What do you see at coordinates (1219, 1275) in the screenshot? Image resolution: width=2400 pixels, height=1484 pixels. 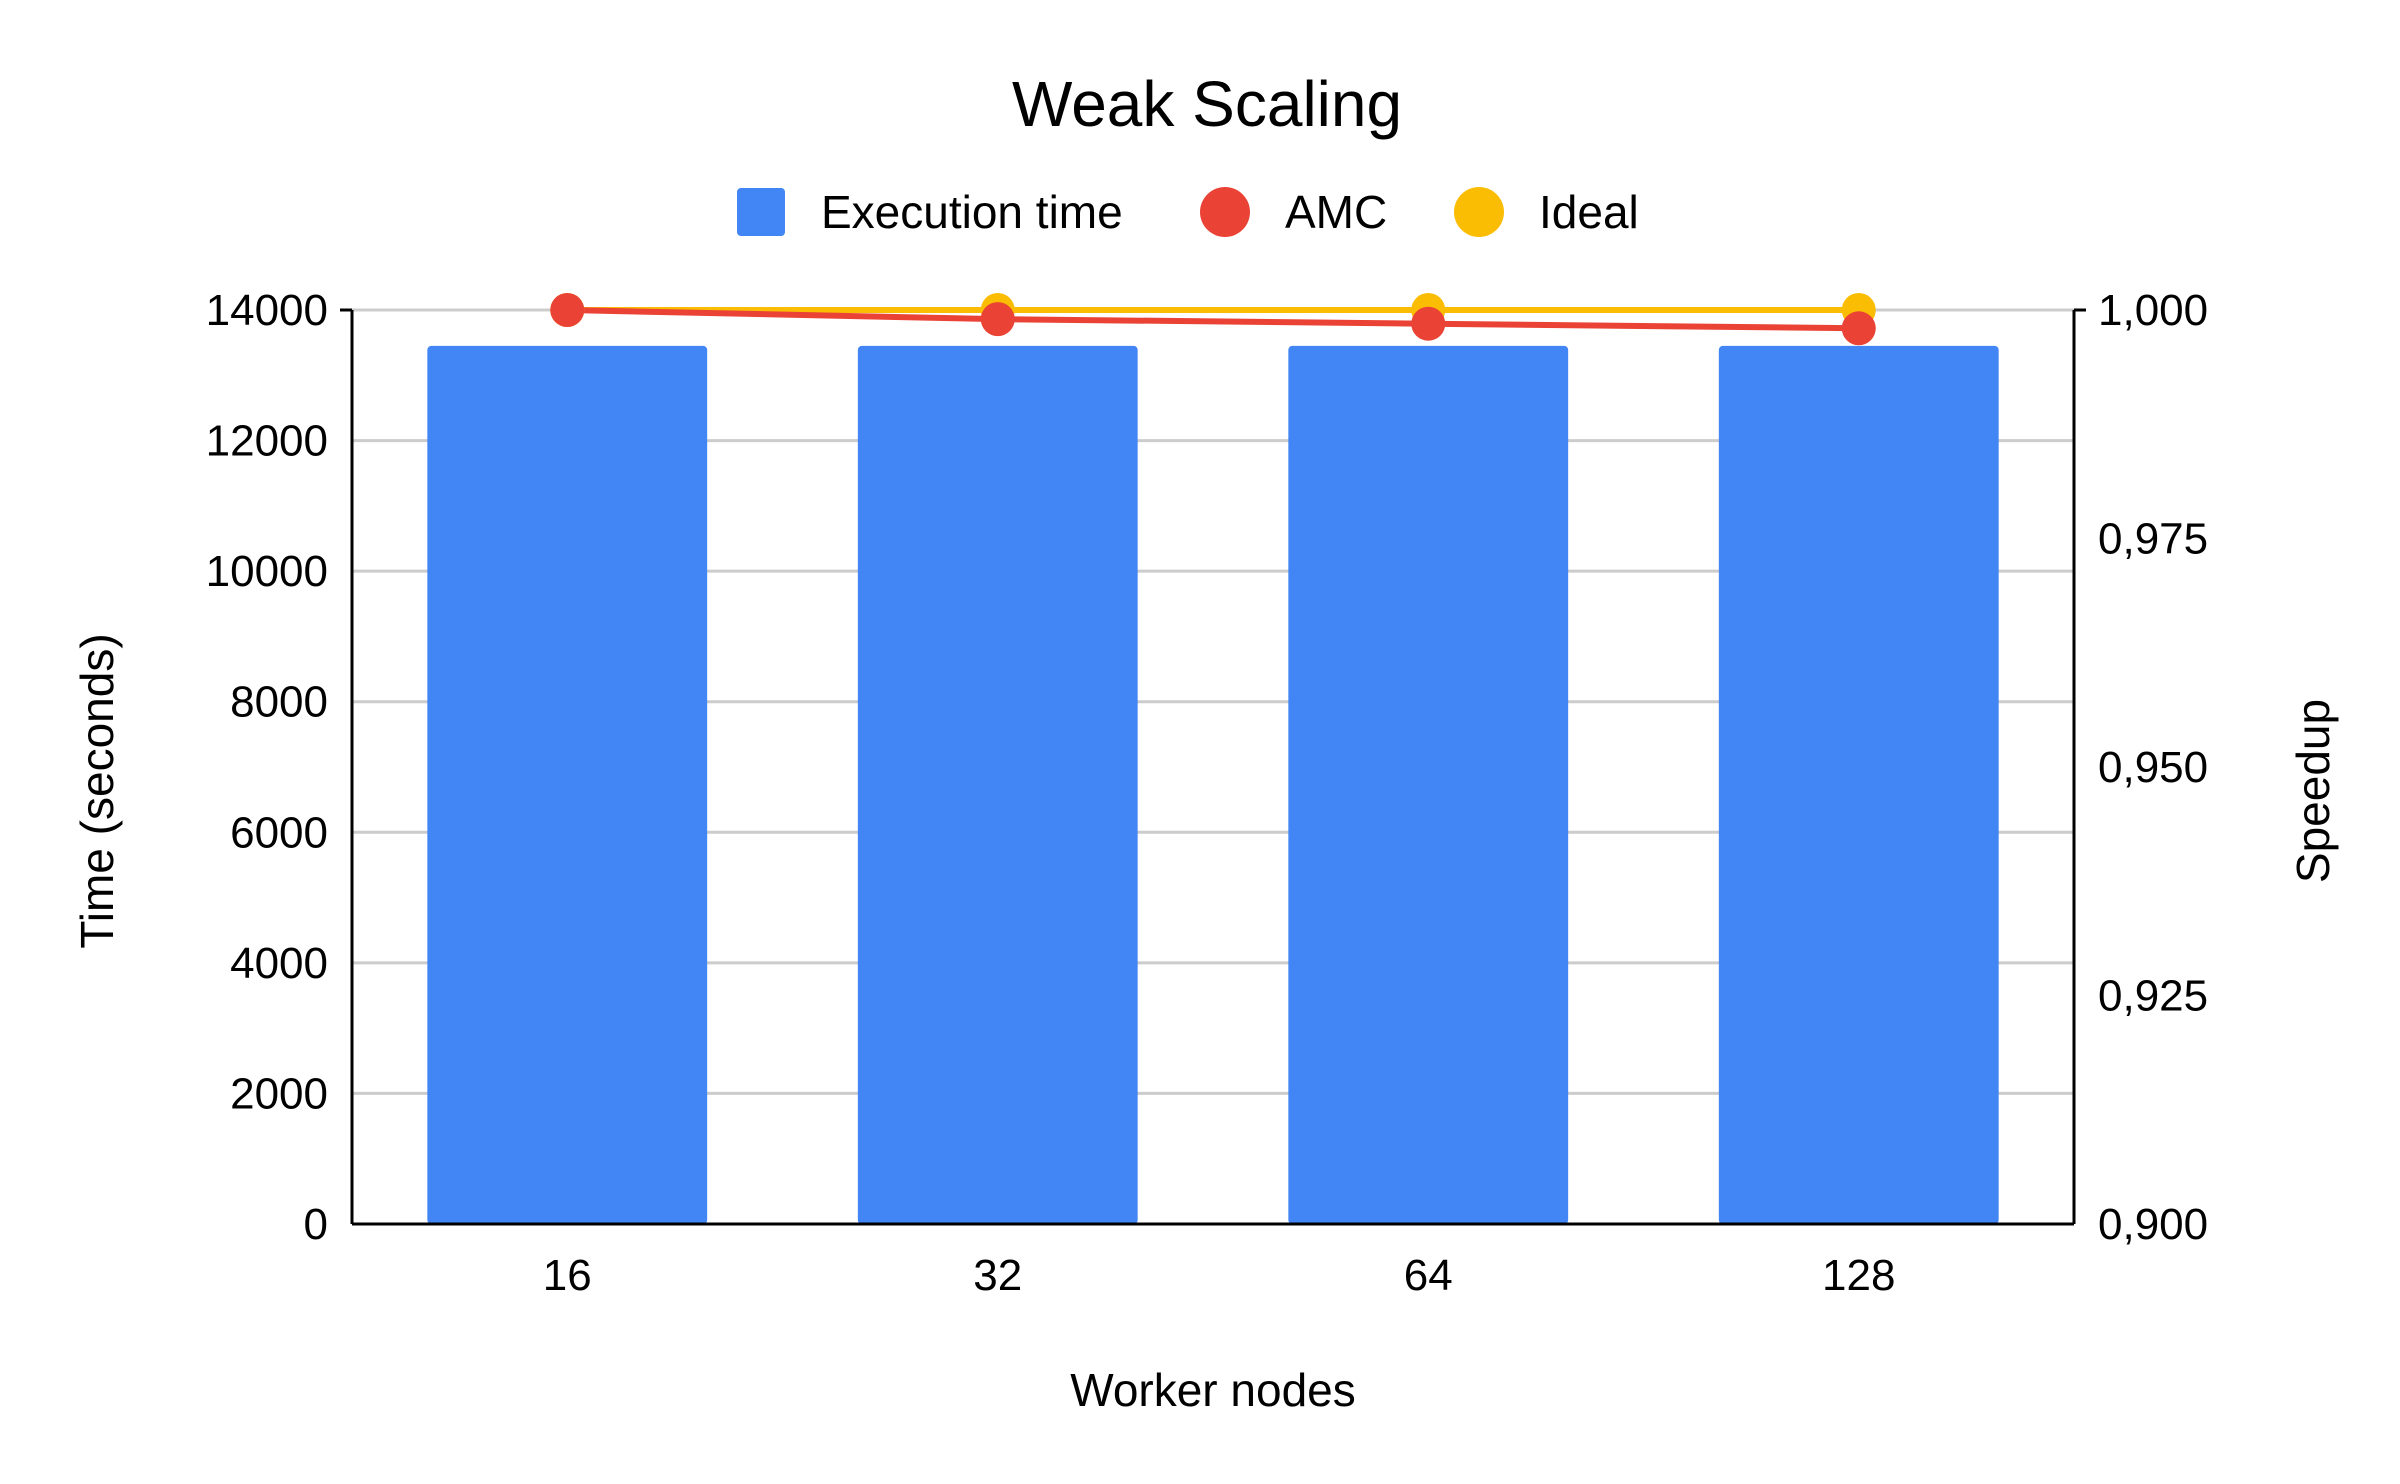 I see `x-axis-ticks: 16 32 64 128` at bounding box center [1219, 1275].